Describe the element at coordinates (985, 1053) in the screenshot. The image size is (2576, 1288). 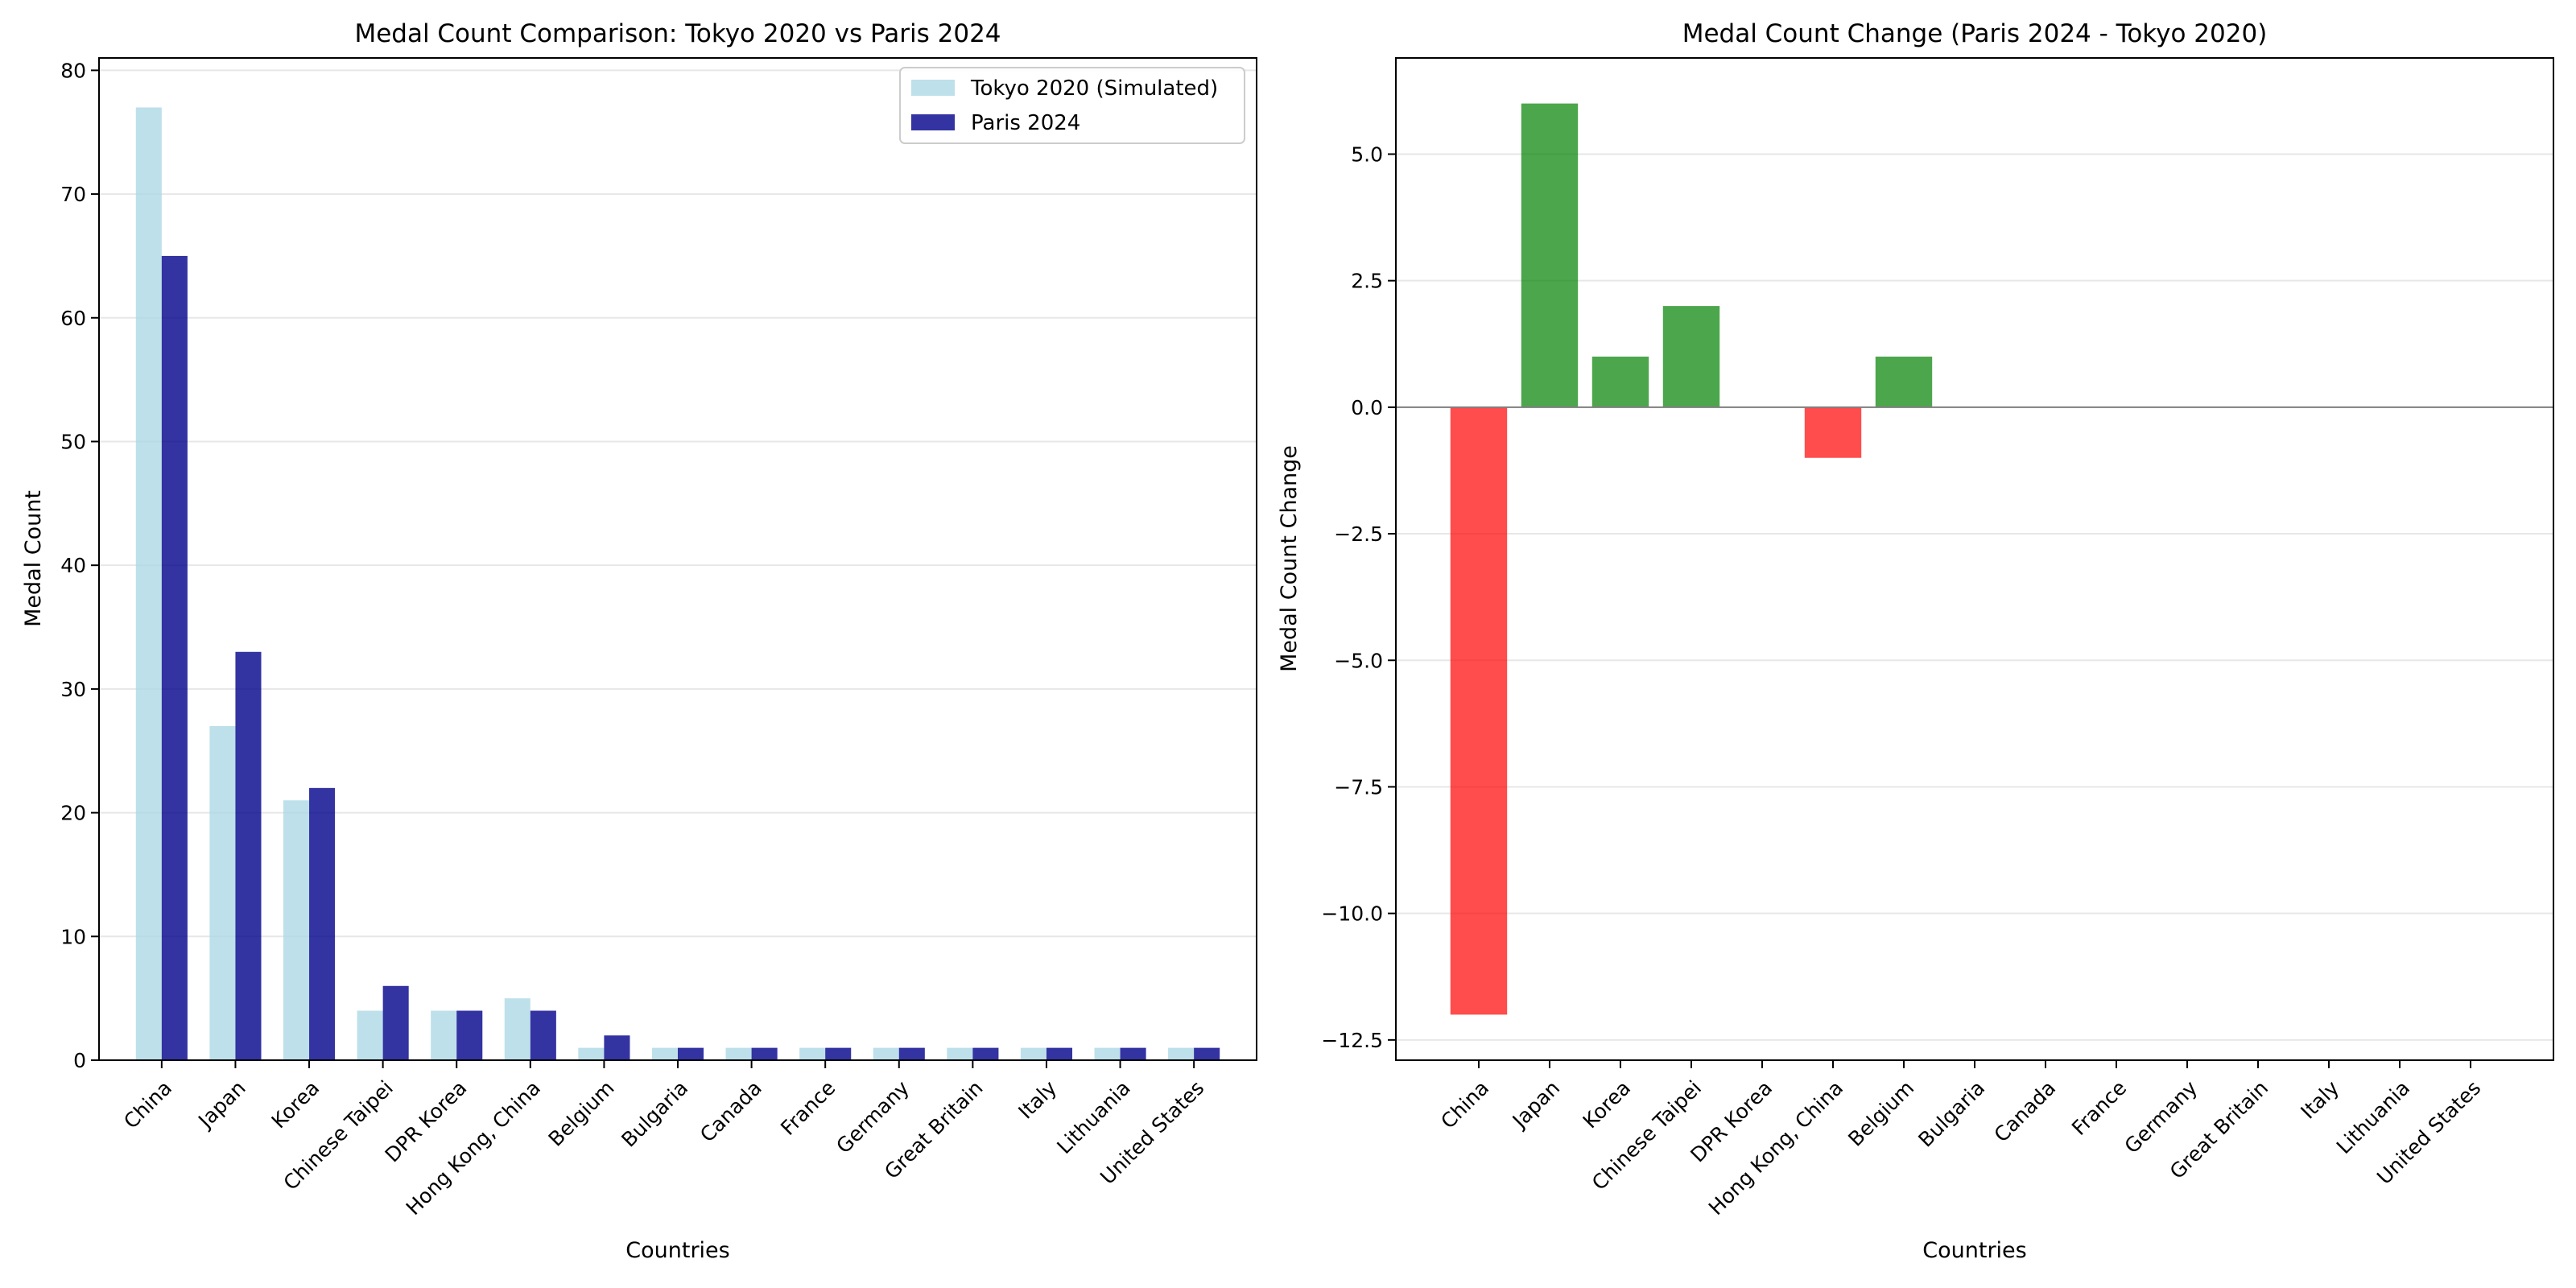
I see `bar-paris-2024-great-britain` at that location.